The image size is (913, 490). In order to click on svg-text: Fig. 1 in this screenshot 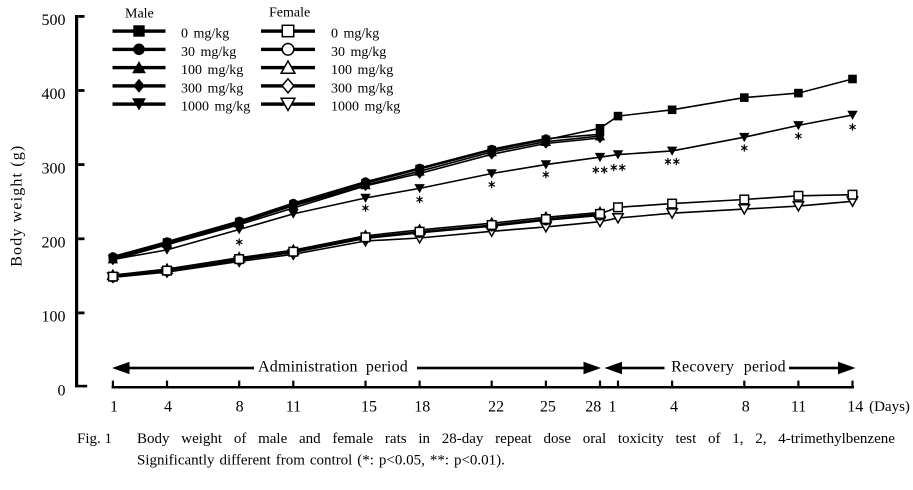, I will do `click(94, 439)`.